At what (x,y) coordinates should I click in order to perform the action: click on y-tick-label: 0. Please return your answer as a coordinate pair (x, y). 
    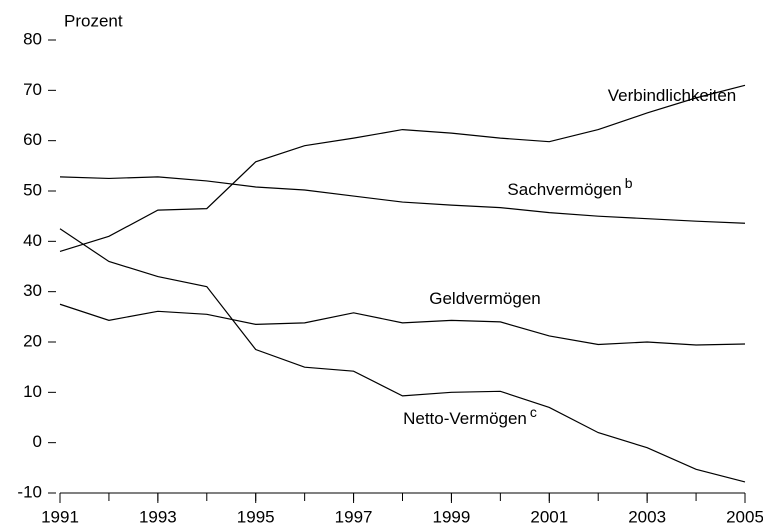
    Looking at the image, I should click on (37, 441).